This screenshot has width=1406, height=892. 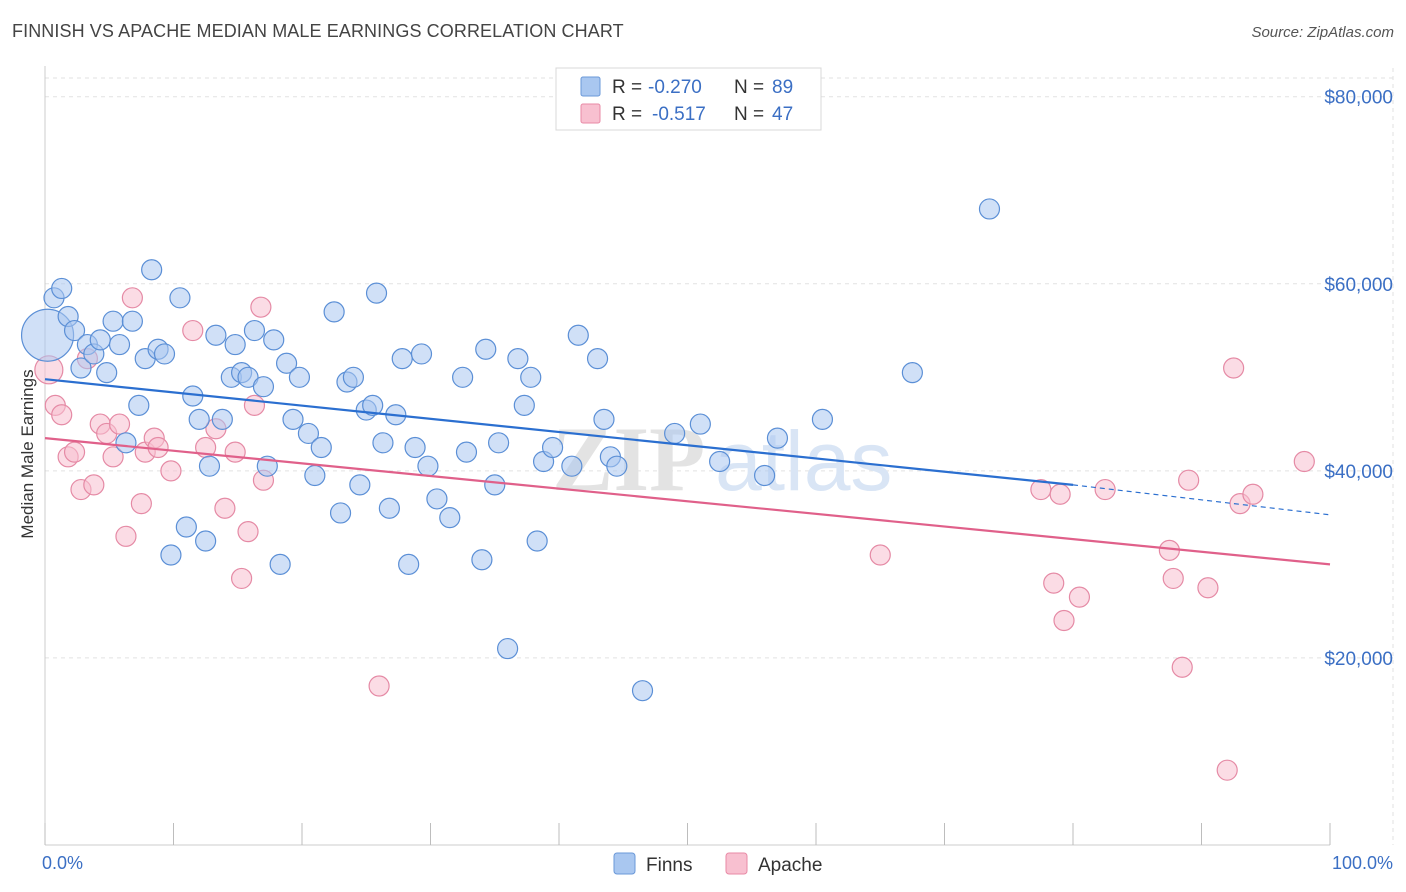 I want to click on legend-swatch-finns-bottom, so click(x=624, y=863).